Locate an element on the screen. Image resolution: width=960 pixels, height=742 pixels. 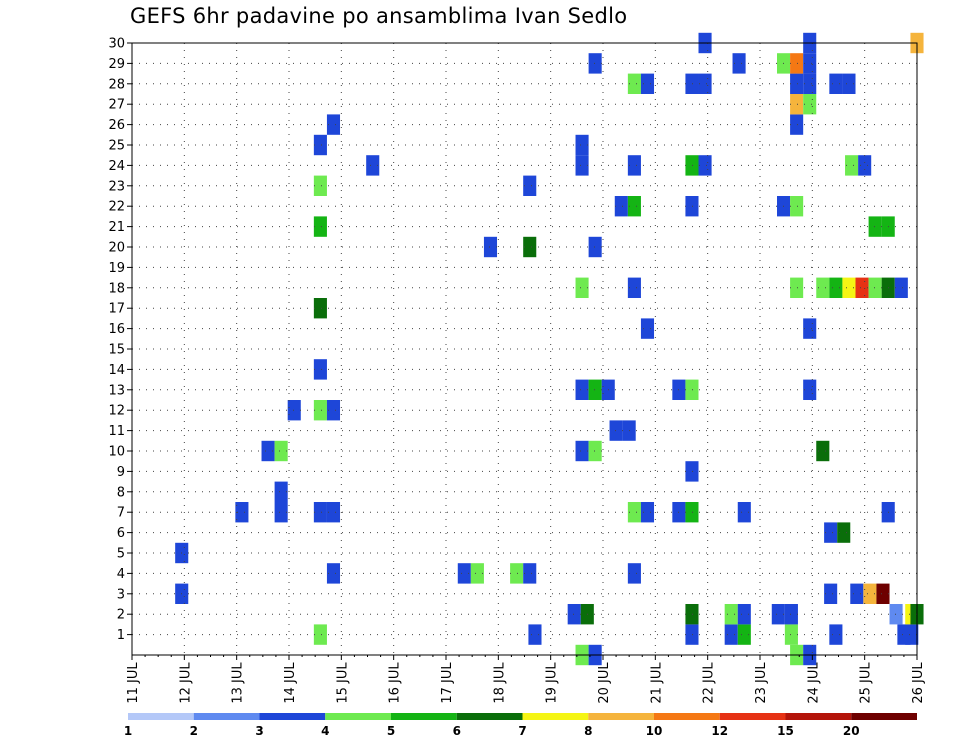
x-tick-label: 13 JUL is located at coordinates (238, 683).